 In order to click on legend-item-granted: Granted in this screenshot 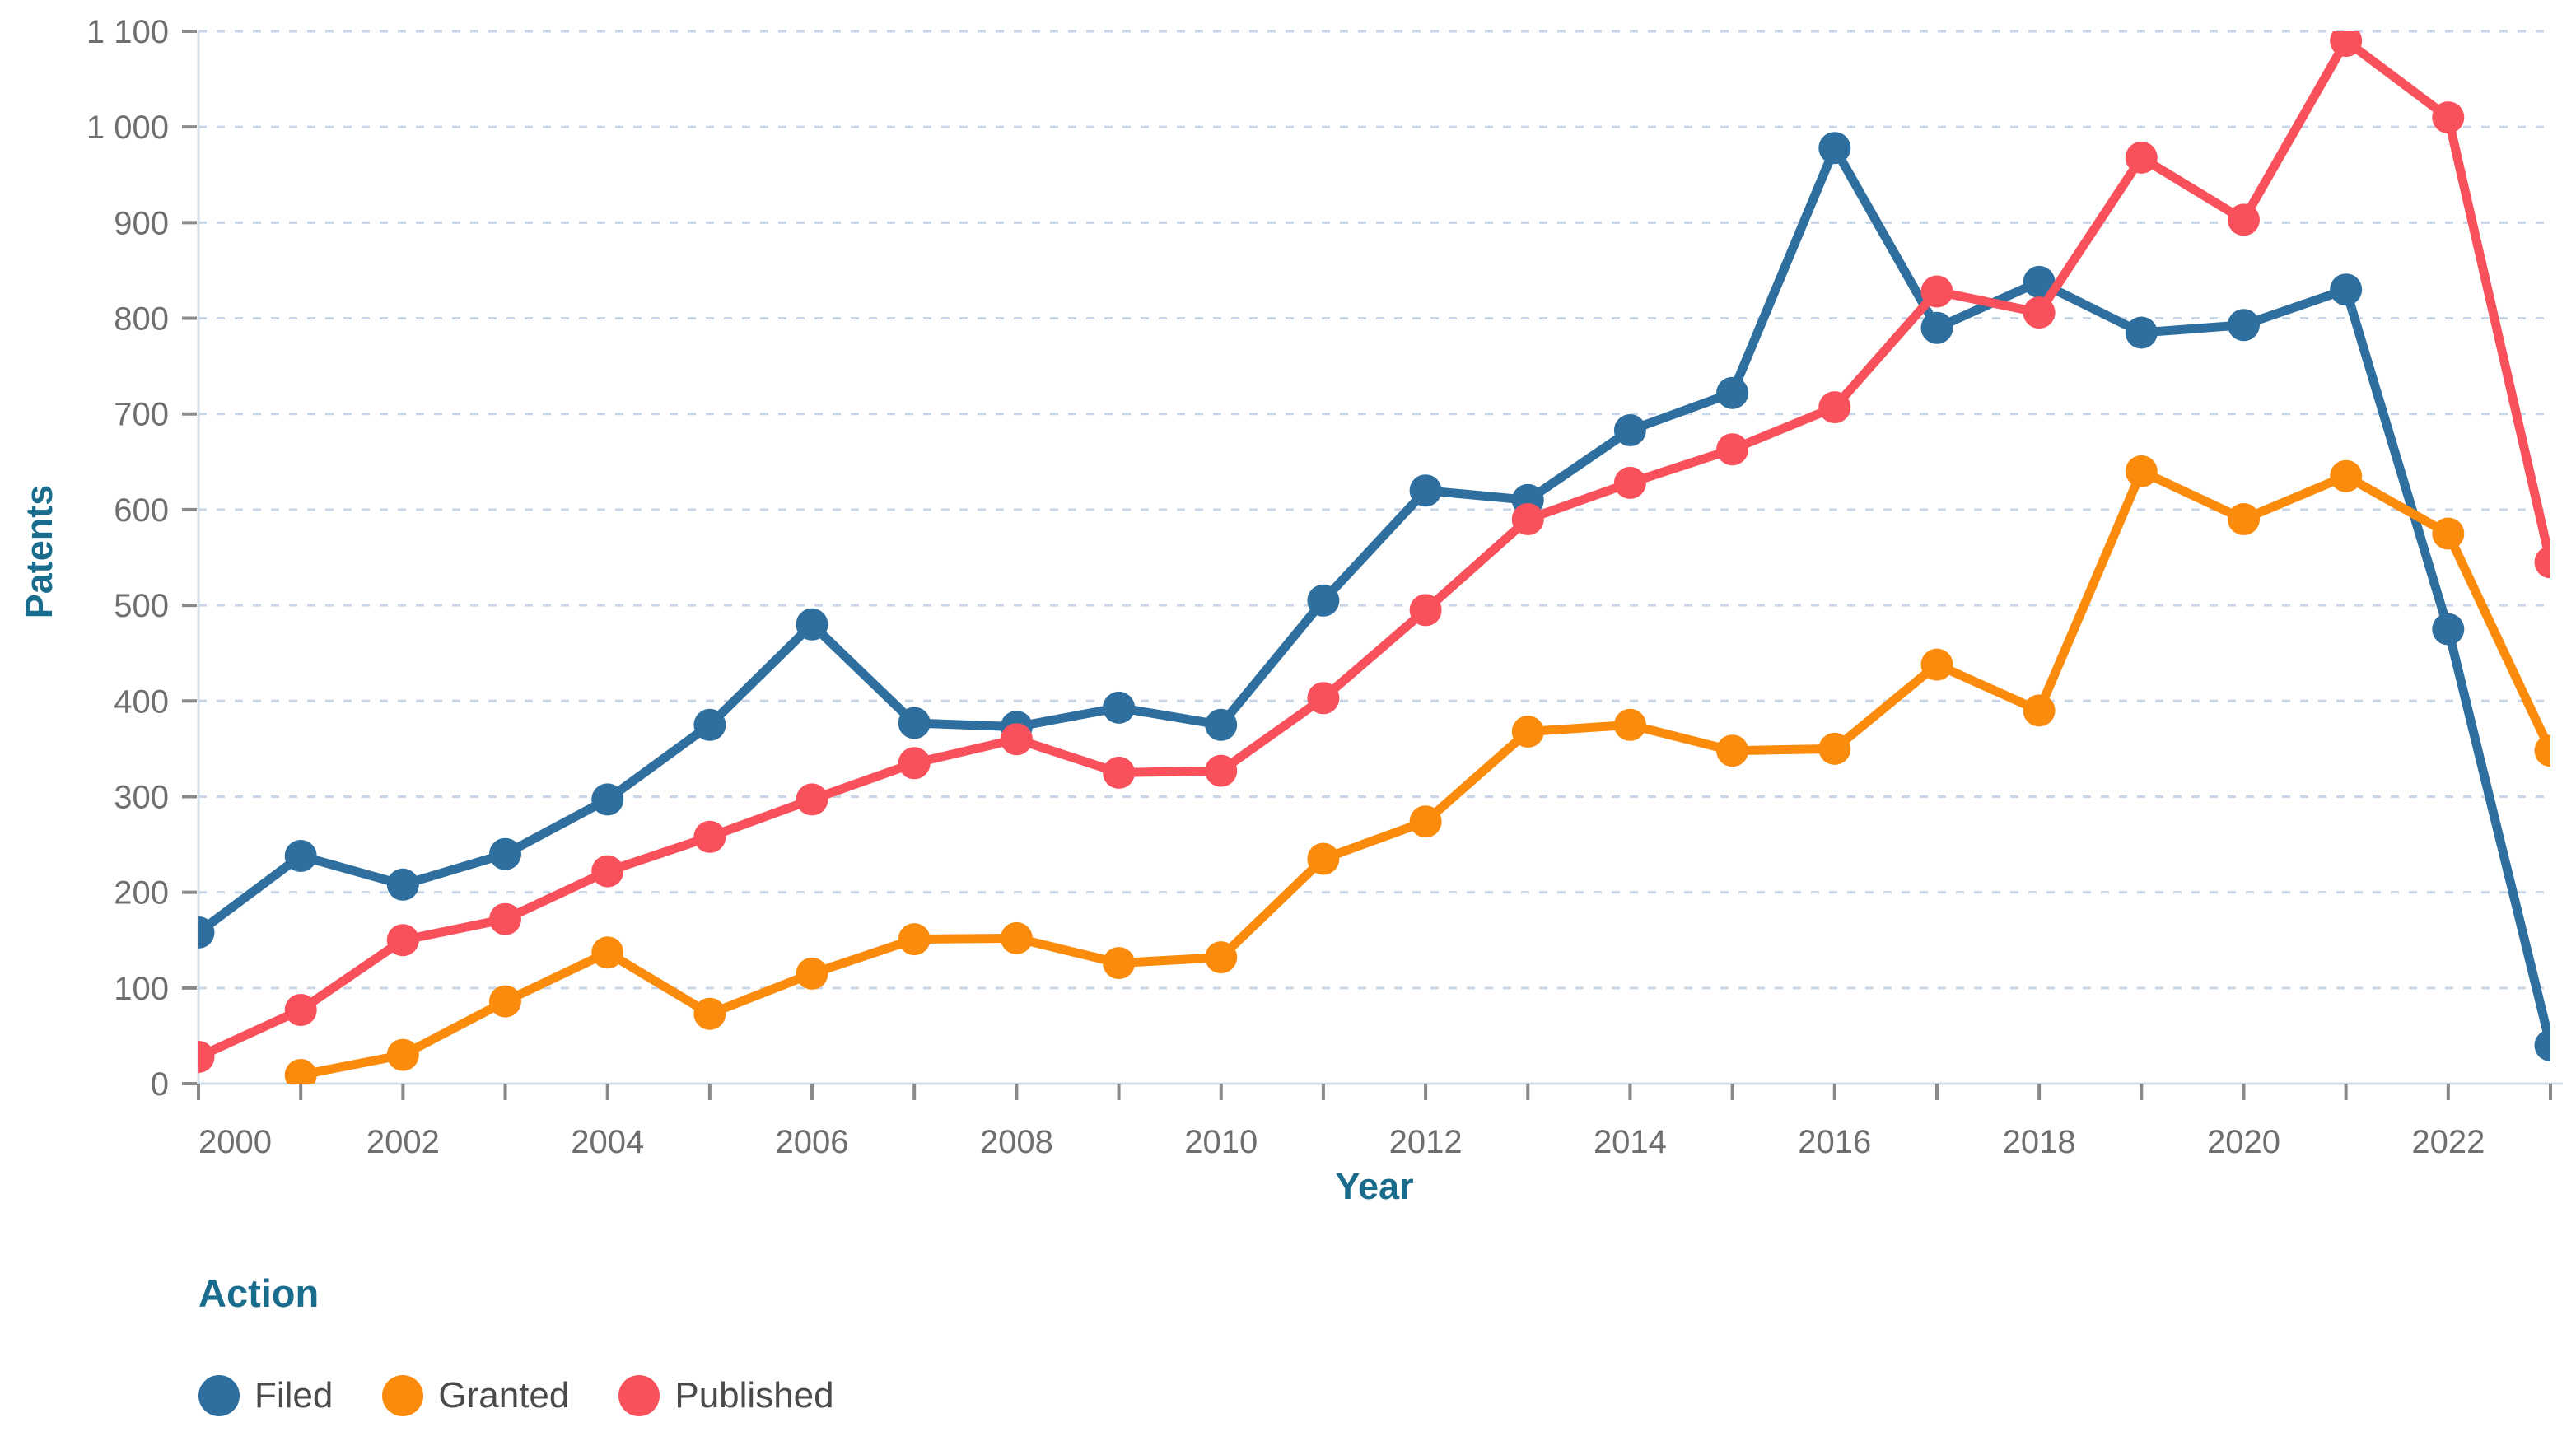, I will do `click(475, 1395)`.